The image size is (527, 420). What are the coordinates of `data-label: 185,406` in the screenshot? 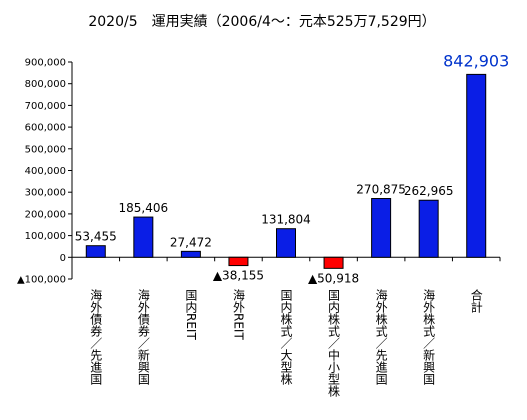 It's located at (144, 208).